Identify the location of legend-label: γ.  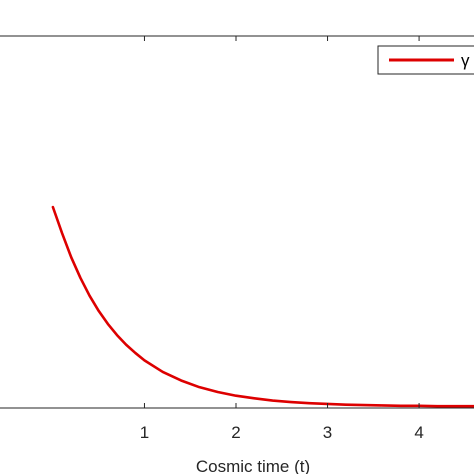
(465, 60).